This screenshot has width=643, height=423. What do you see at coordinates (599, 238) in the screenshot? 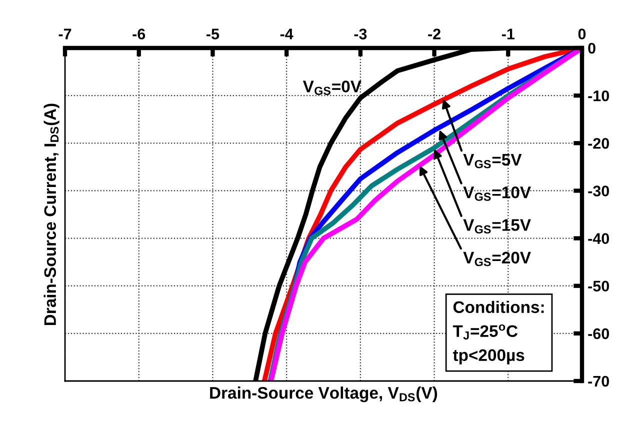
I see `y-tick-label: -40` at bounding box center [599, 238].